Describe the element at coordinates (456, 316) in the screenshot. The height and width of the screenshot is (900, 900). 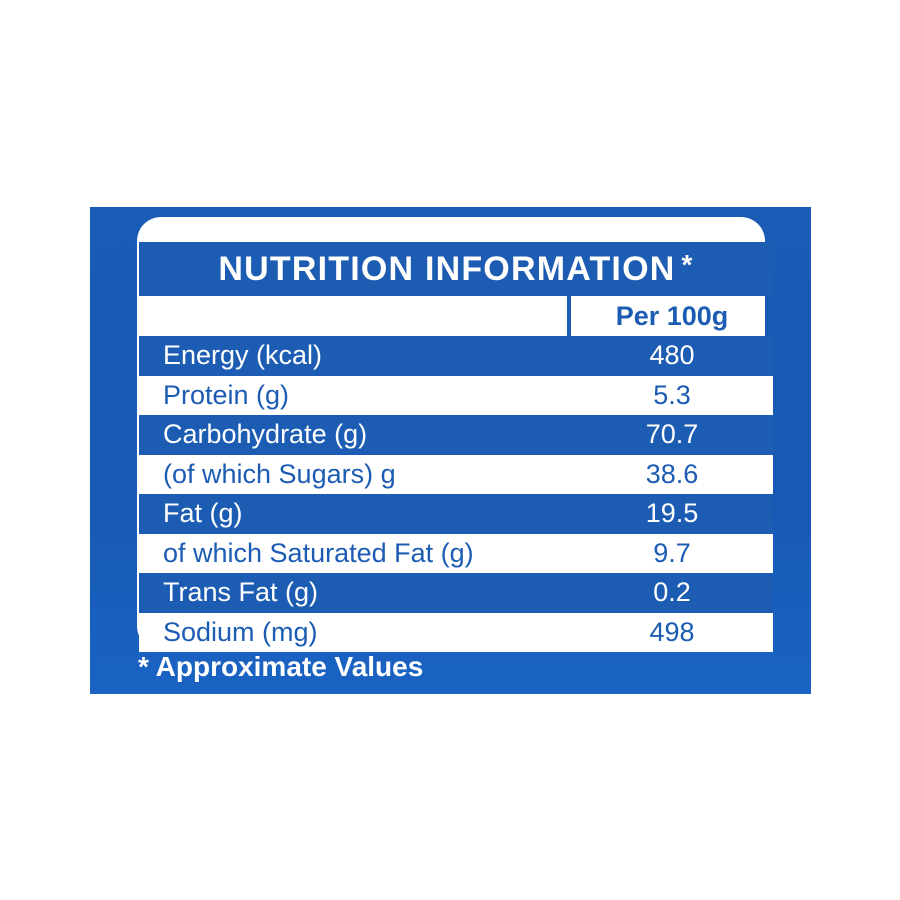
I see `column-header-row: Per 100g` at that location.